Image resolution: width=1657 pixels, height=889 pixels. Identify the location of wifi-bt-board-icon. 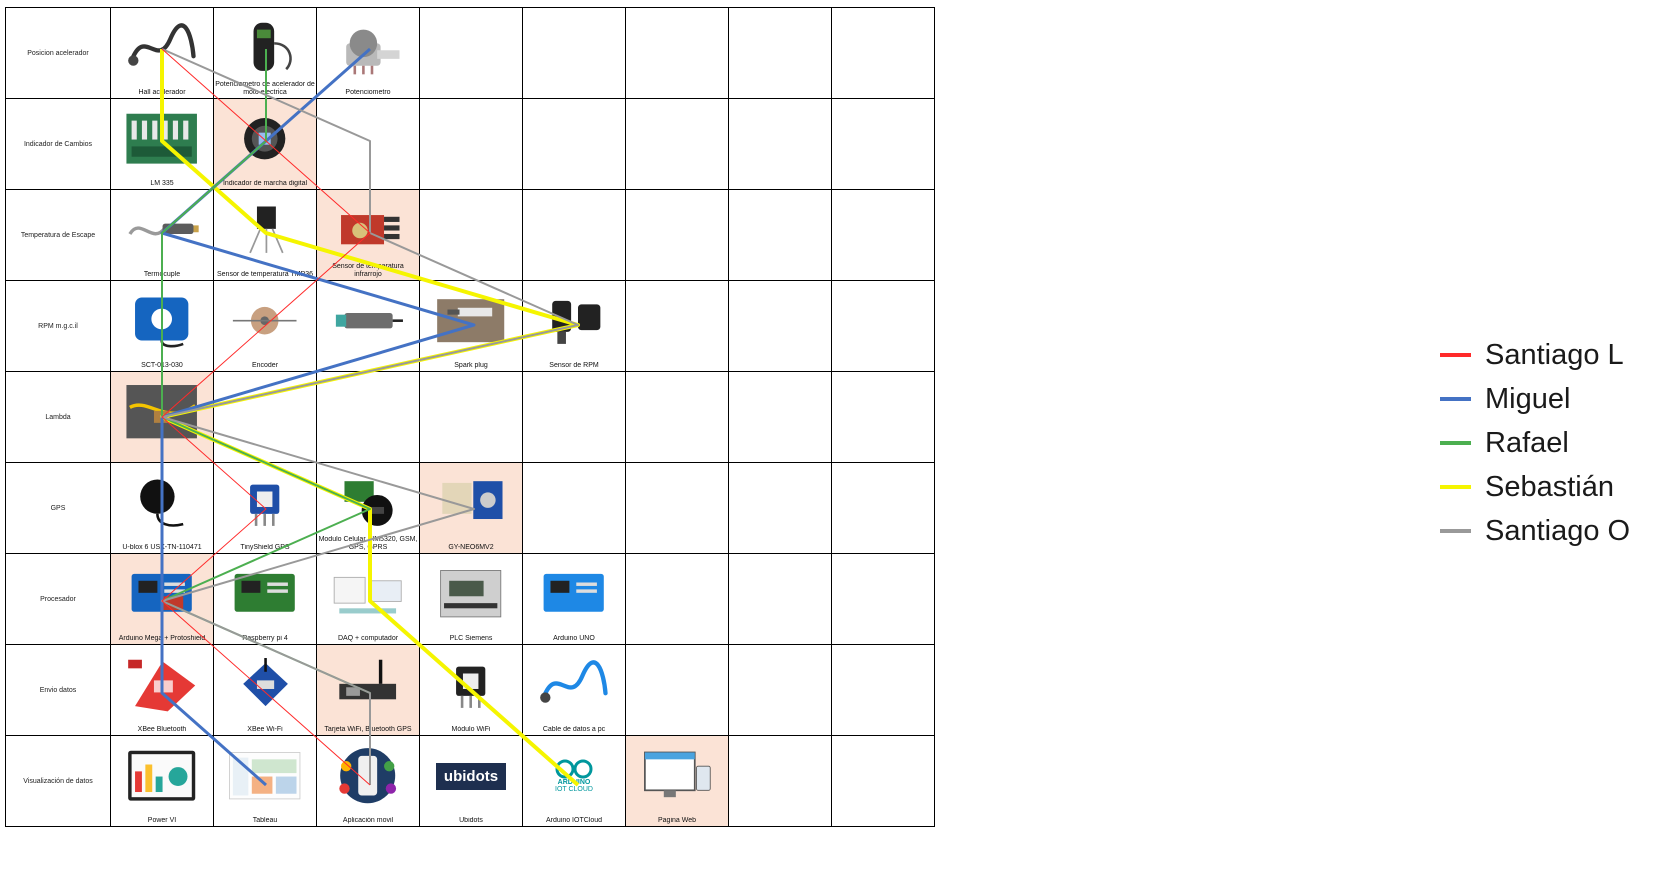
(368, 685).